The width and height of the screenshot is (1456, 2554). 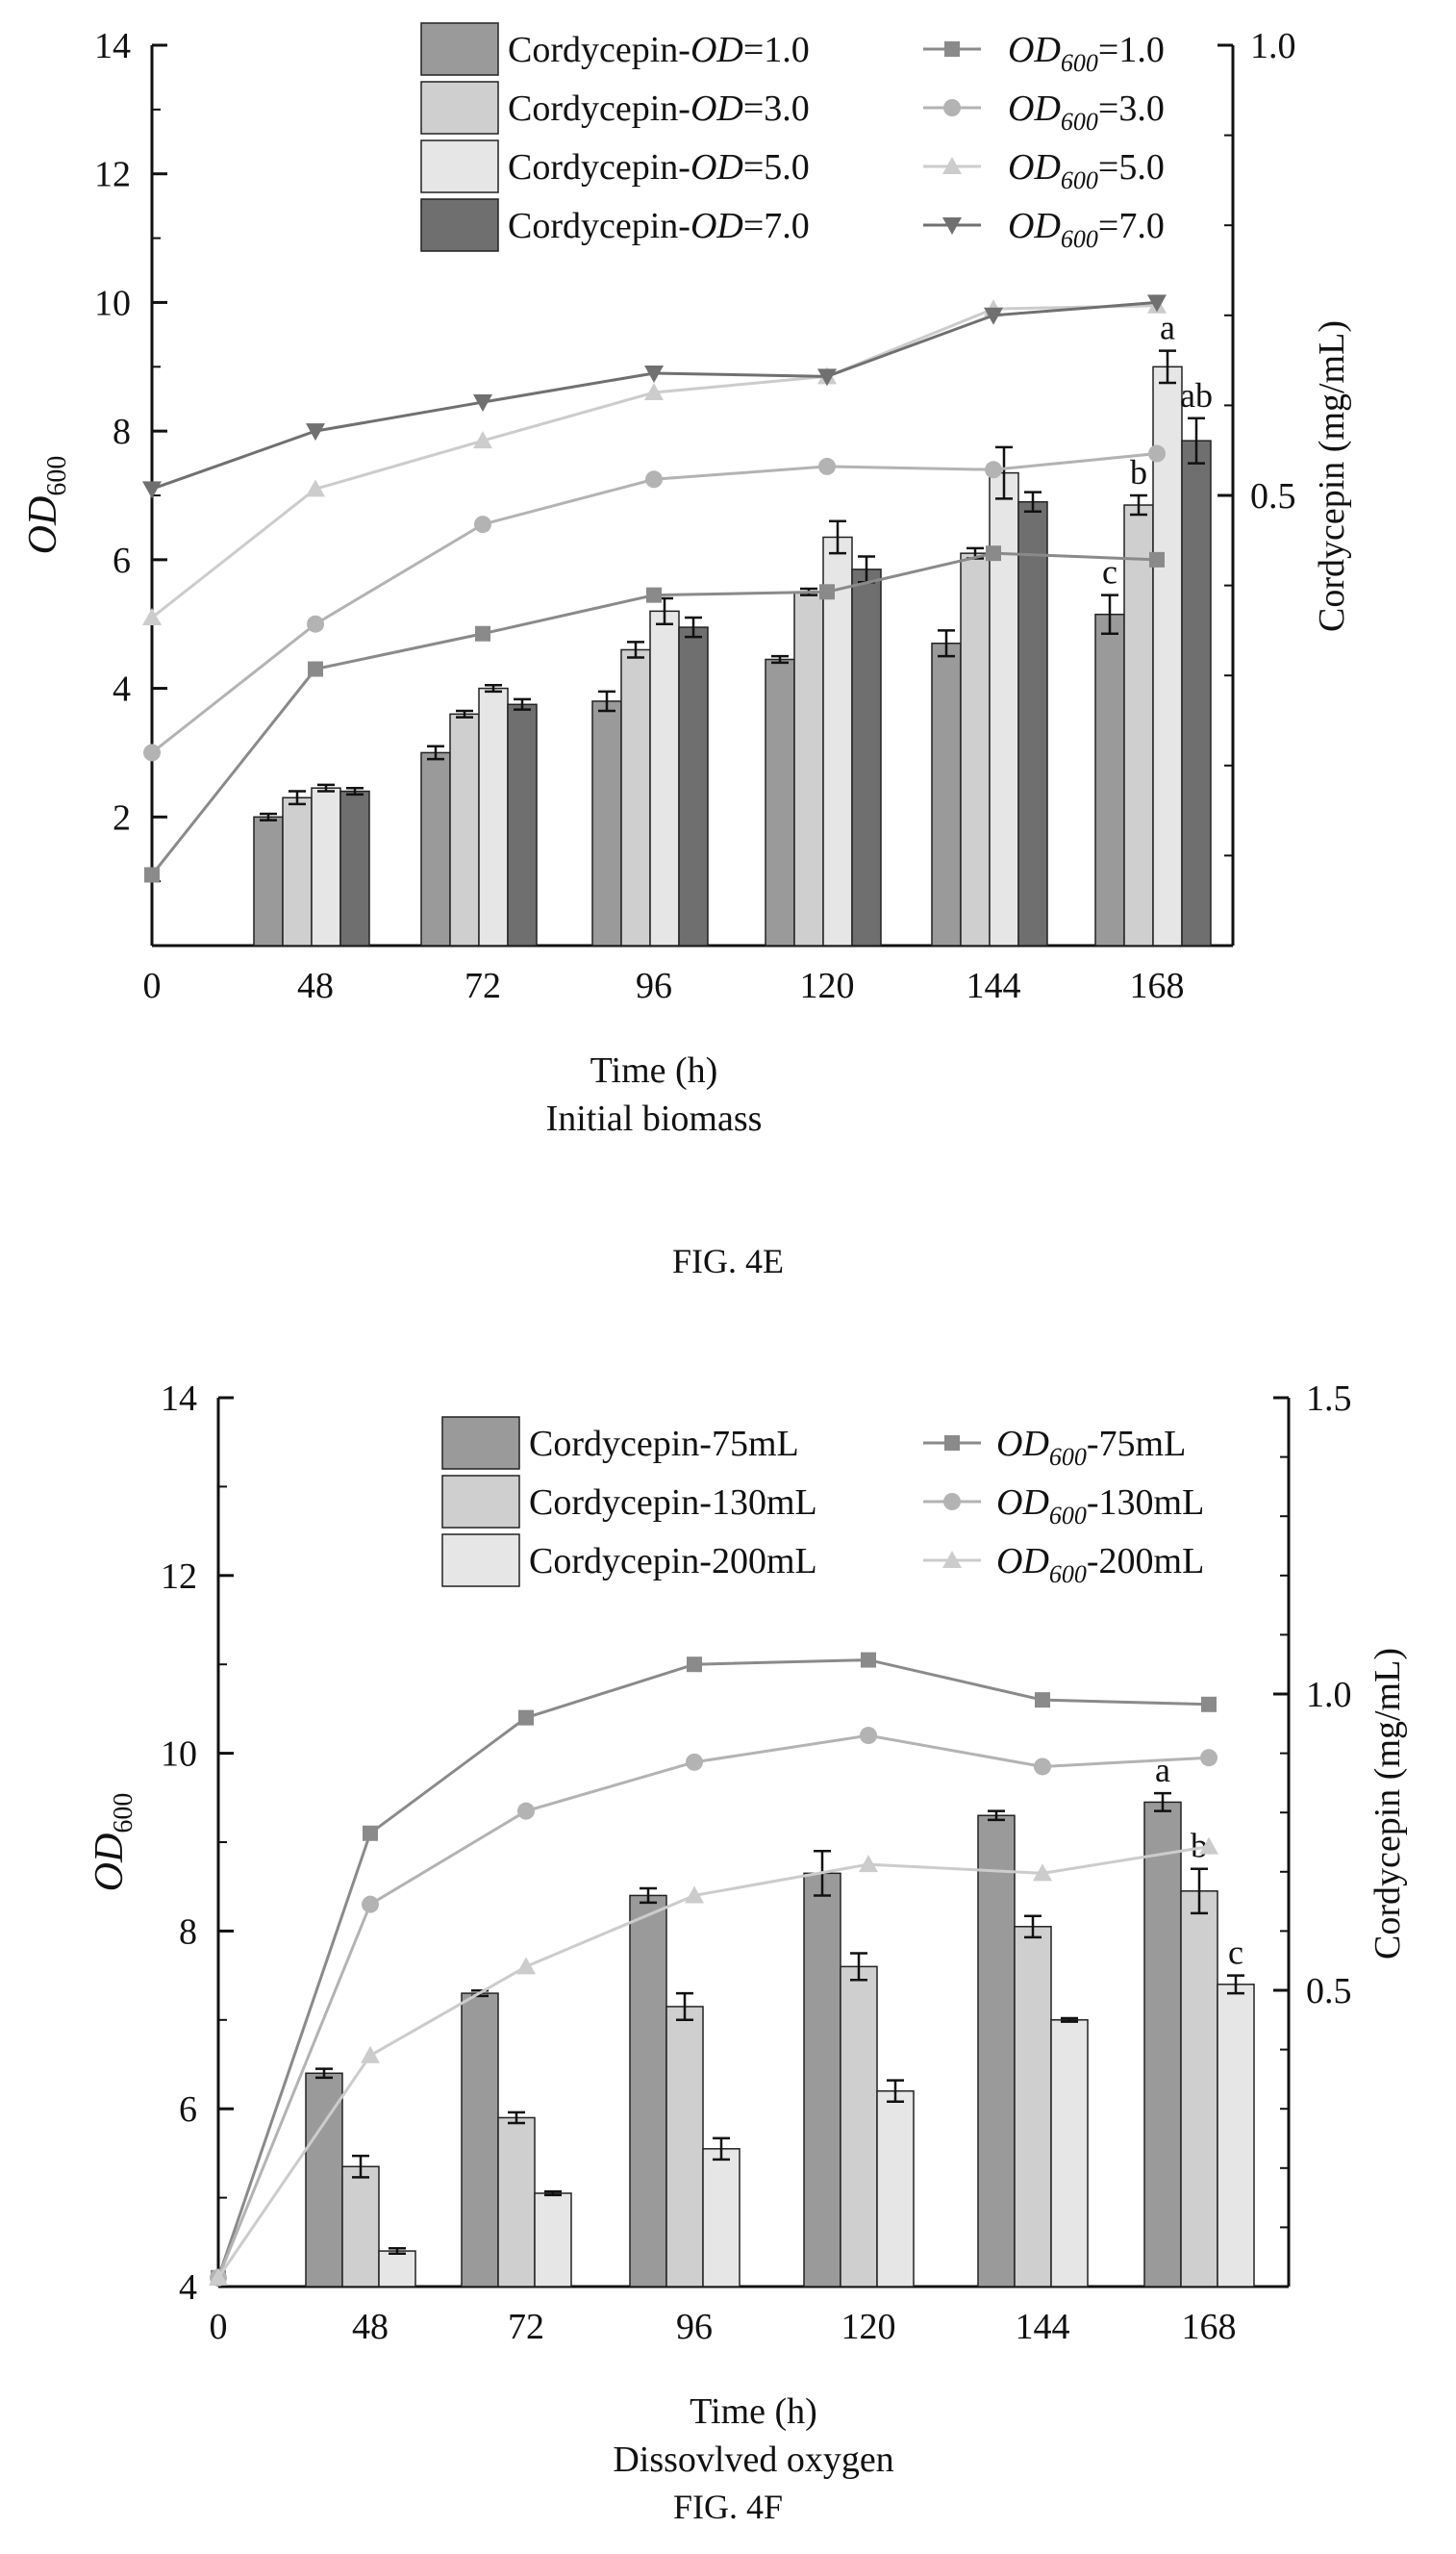 I want to click on y-left-tick-label: 14, so click(x=113, y=46).